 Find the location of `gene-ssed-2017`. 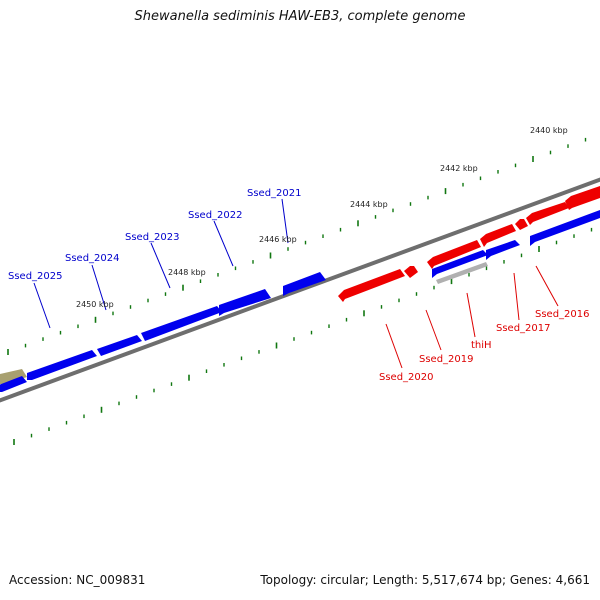

gene-ssed-2017 is located at coordinates (498, 235).